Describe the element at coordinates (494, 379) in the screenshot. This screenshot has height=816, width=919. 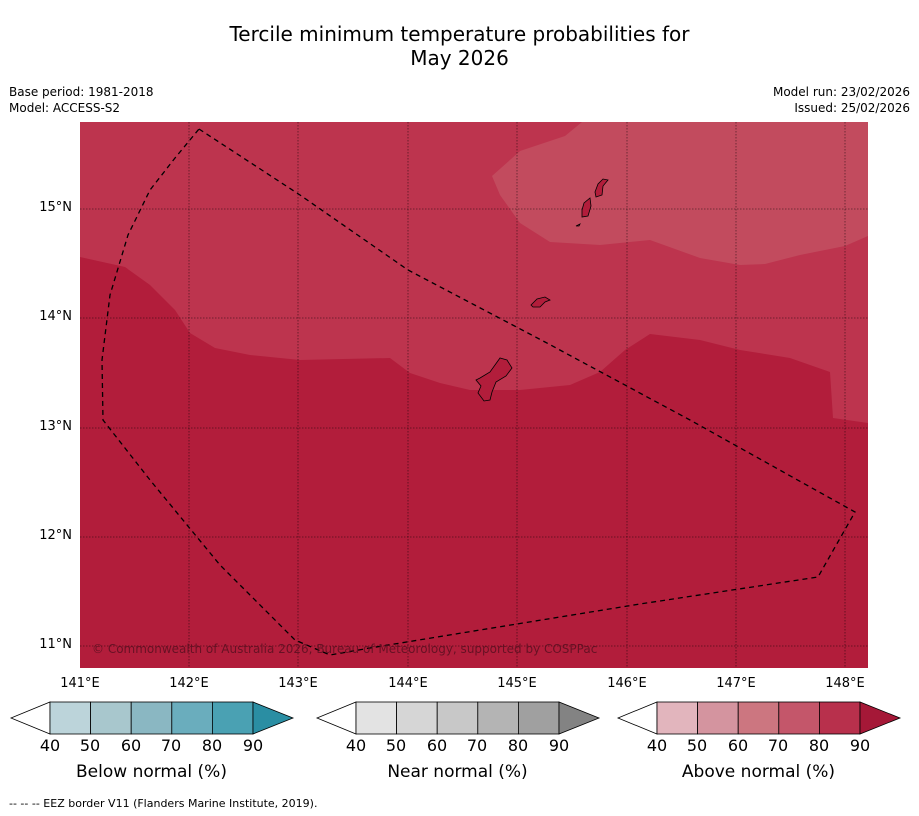
I see `island-guam` at that location.